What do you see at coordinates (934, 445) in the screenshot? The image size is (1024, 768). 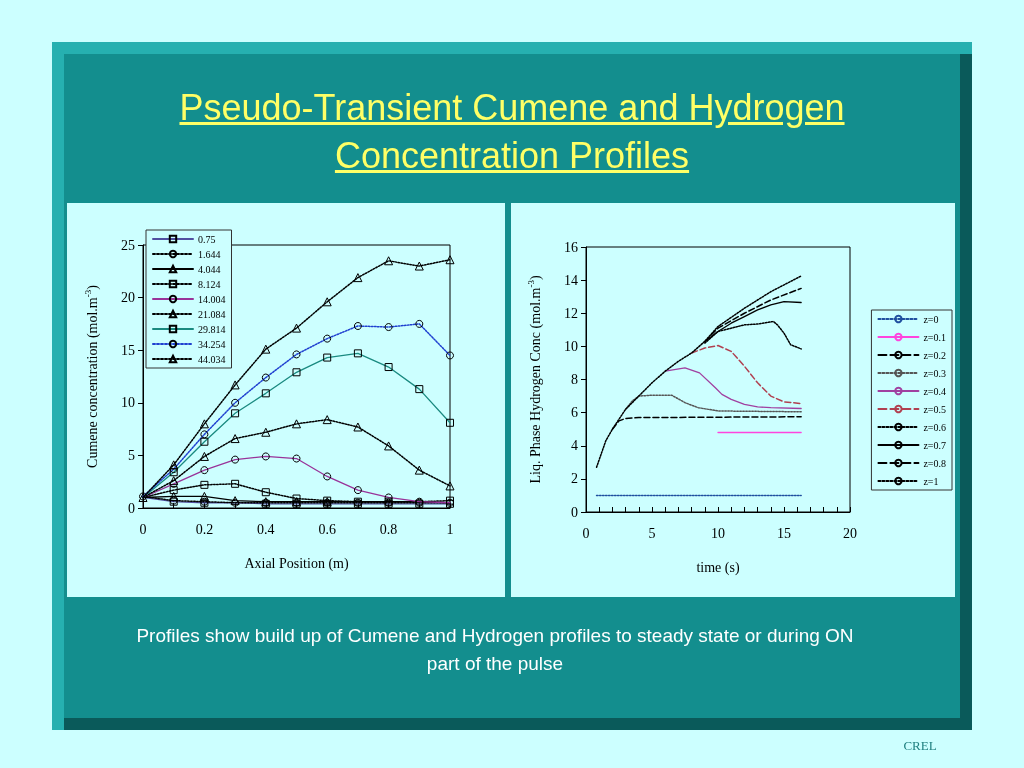 I see `legend-label: z=0.7` at bounding box center [934, 445].